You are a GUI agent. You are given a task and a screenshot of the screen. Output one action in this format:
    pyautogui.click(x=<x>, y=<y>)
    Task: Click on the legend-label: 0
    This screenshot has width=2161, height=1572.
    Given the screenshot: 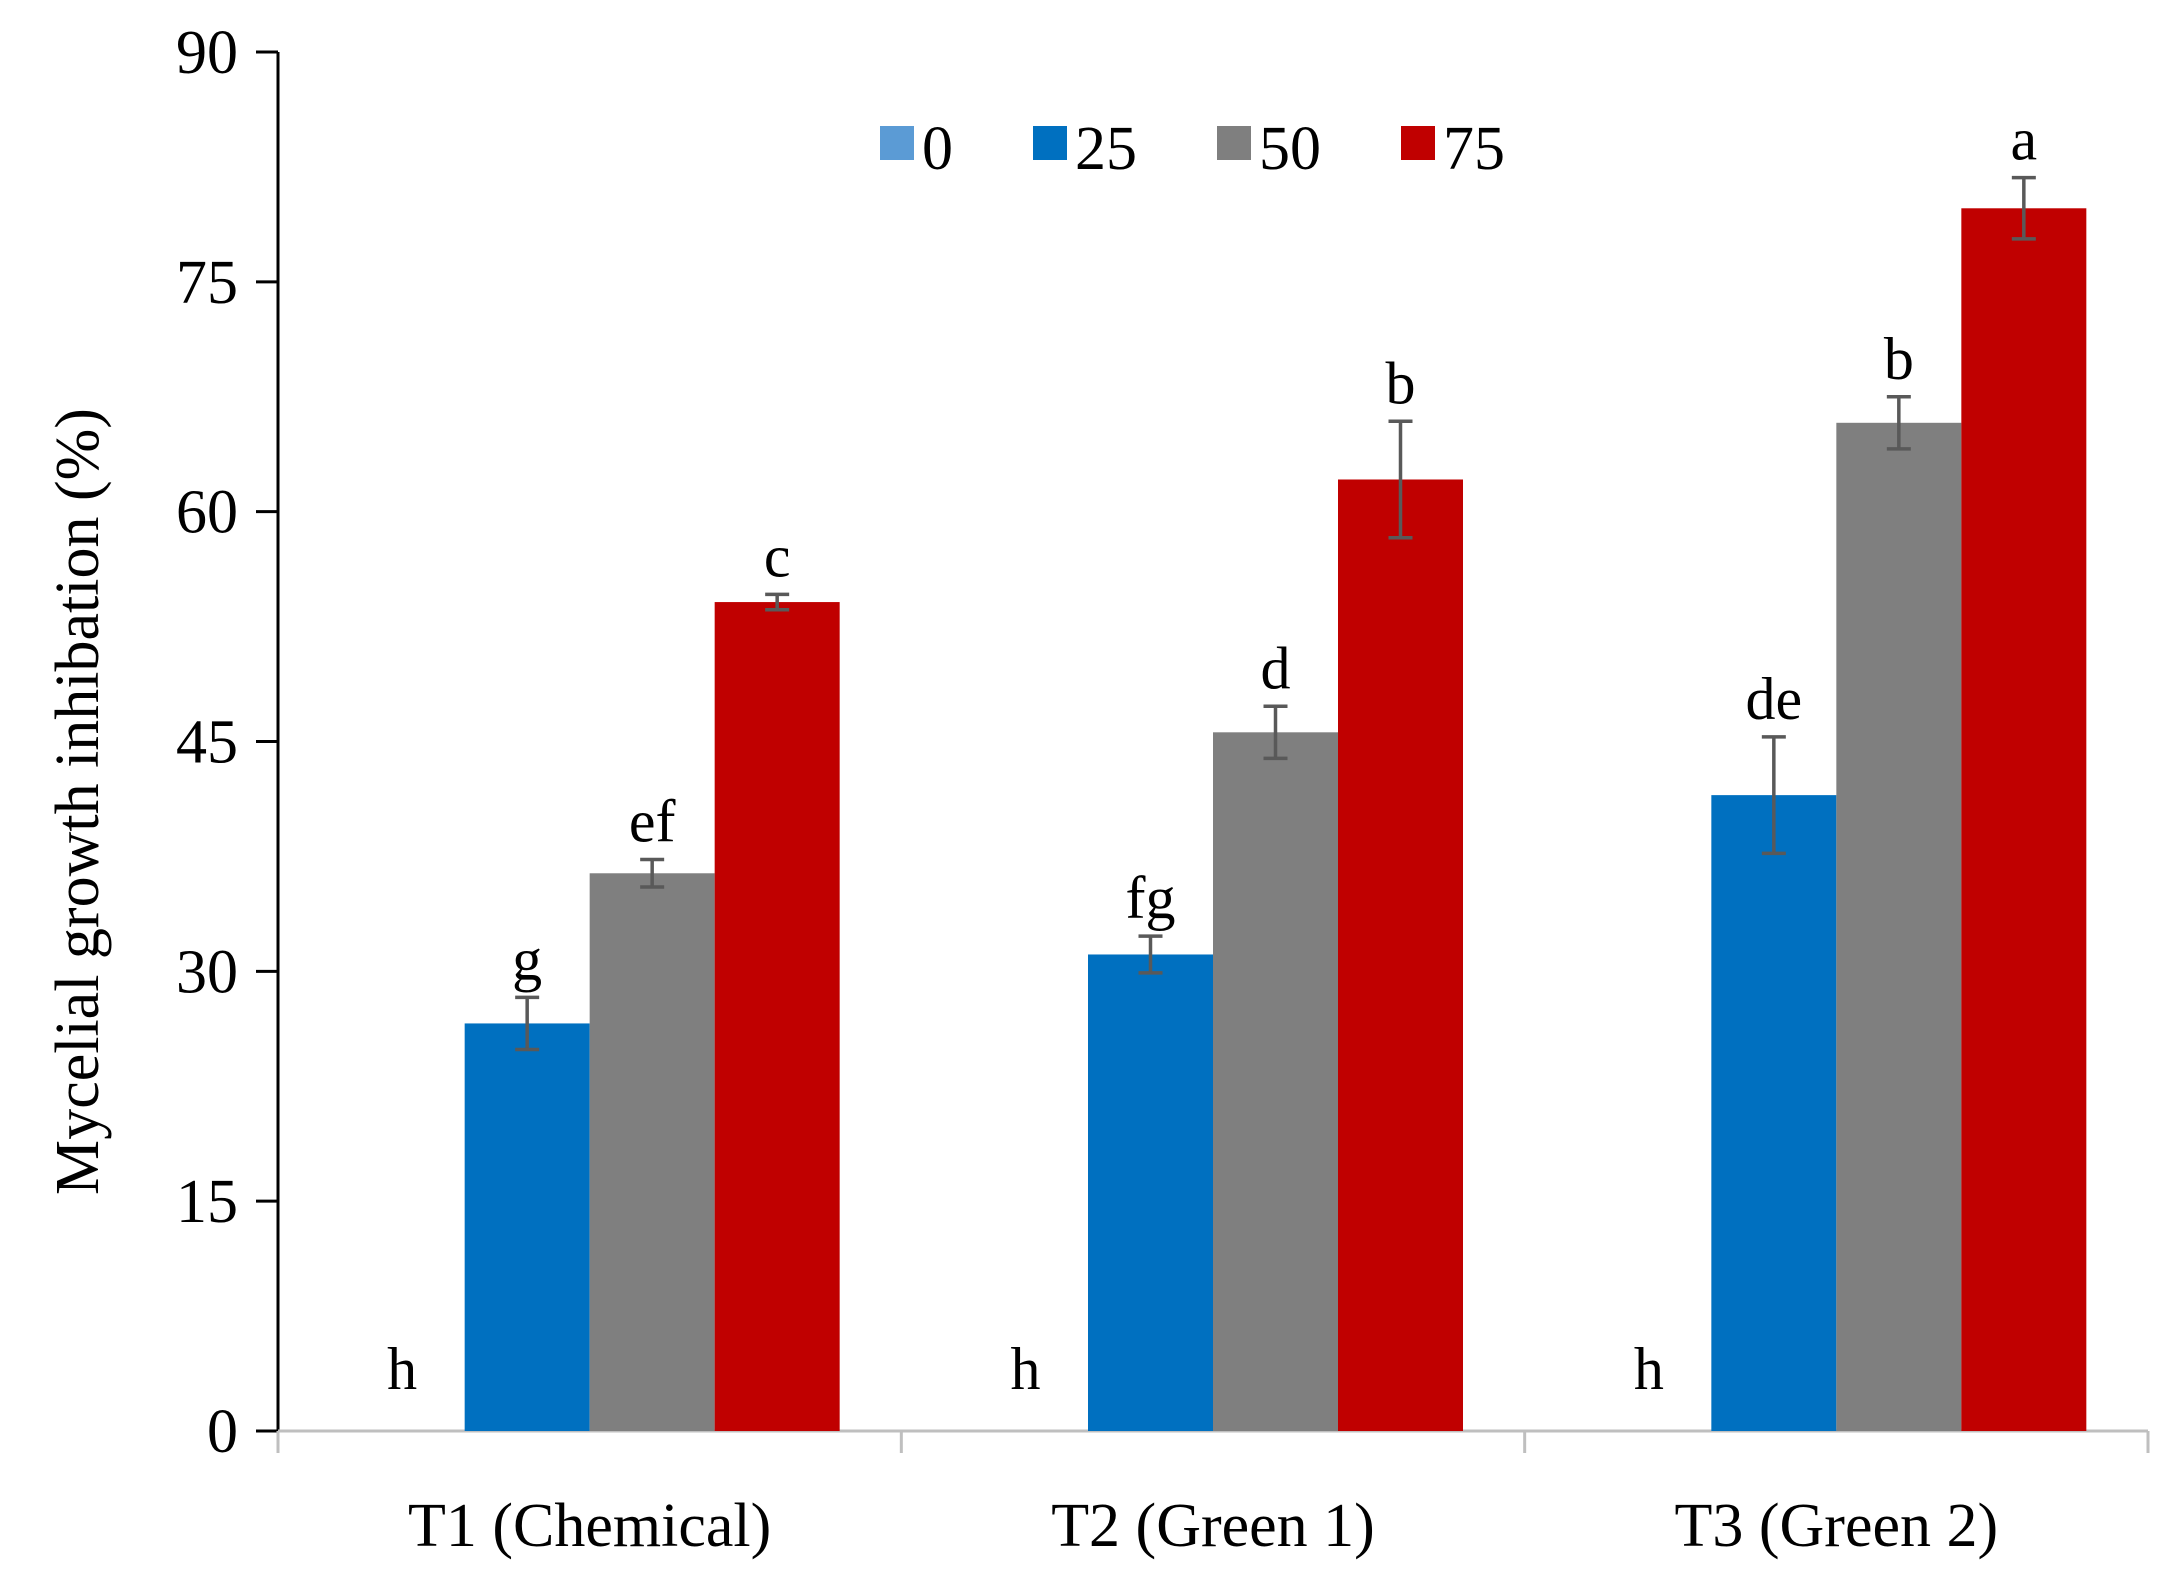 What is the action you would take?
    pyautogui.click(x=937, y=149)
    